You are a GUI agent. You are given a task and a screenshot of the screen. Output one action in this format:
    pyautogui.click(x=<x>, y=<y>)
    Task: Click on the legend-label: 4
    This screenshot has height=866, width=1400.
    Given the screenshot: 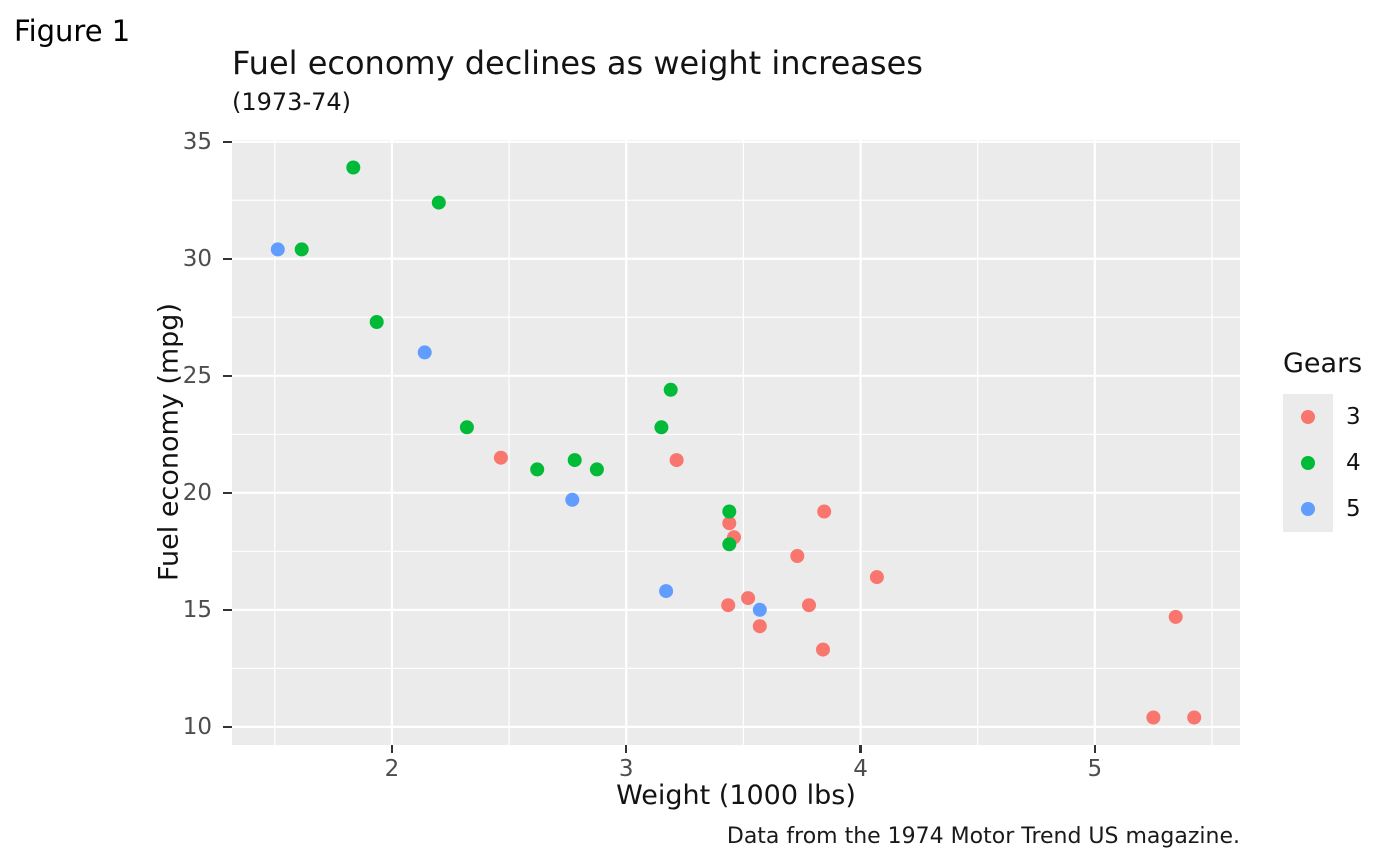 What is the action you would take?
    pyautogui.click(x=1353, y=463)
    